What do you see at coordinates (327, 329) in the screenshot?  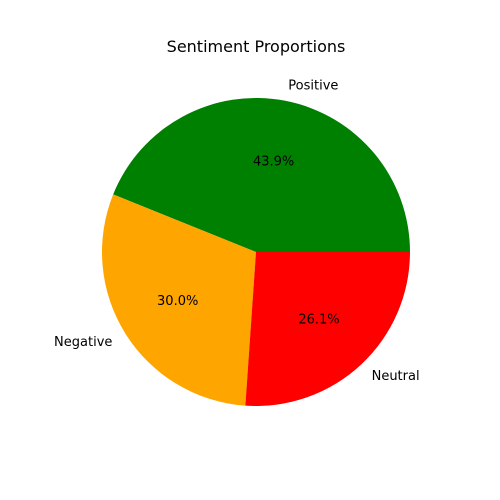 I see `pie-slice-neutral` at bounding box center [327, 329].